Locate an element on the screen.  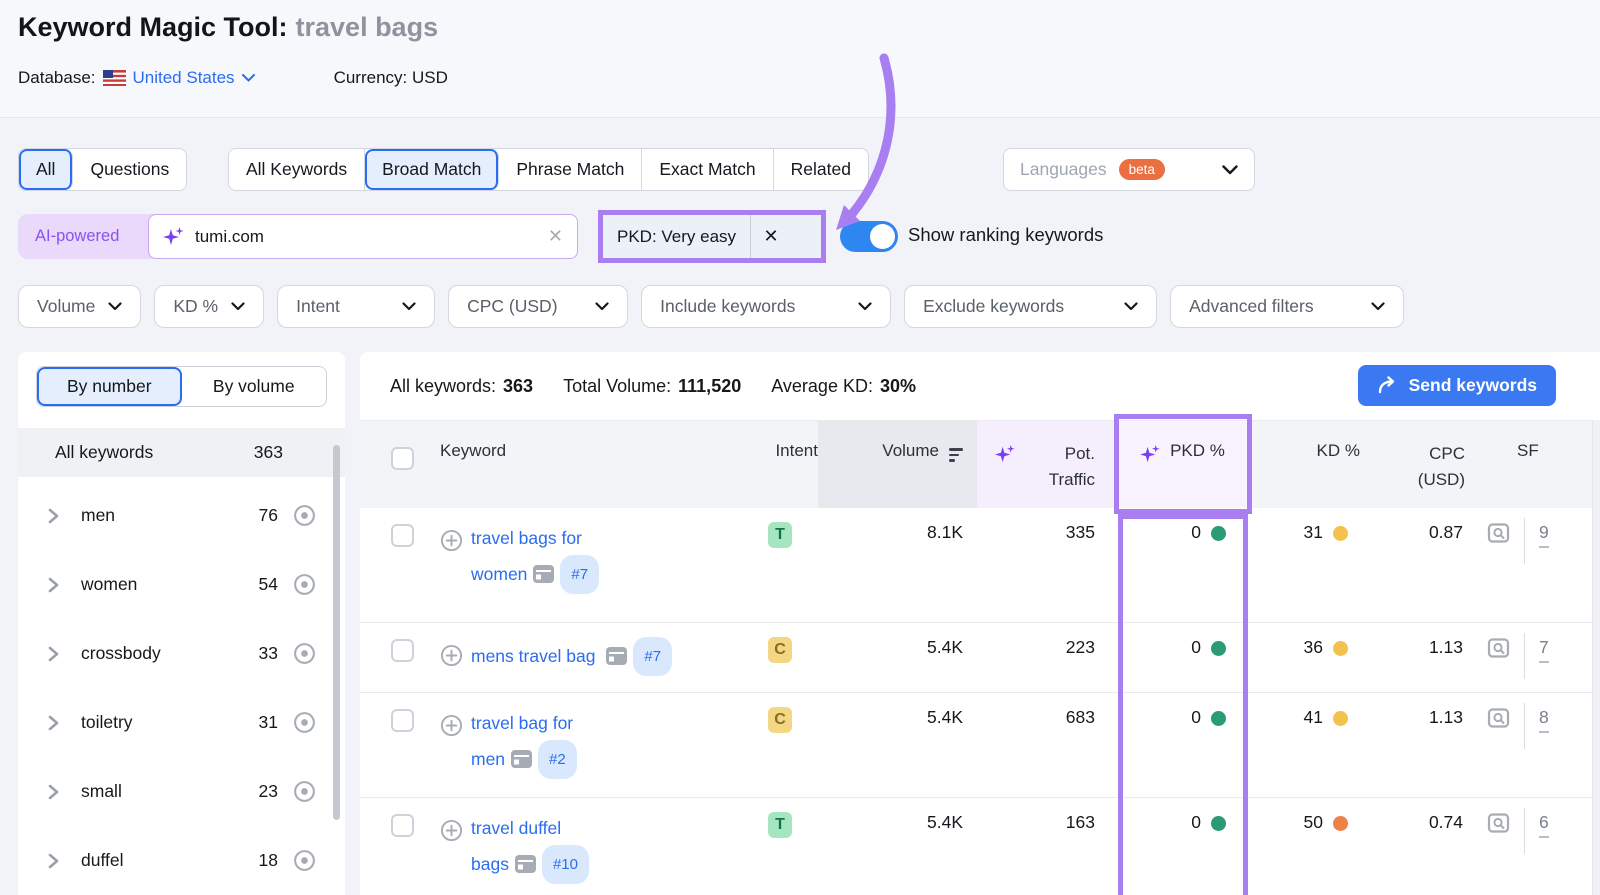
keyword-link: travel bag for is located at coordinates (522, 723).